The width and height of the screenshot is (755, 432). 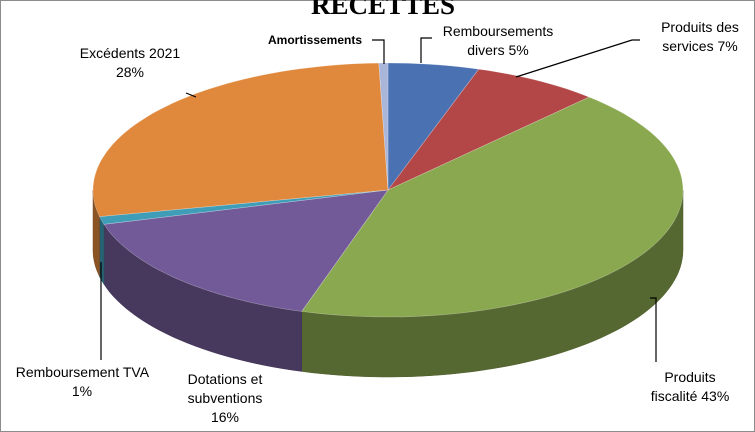 I want to click on data-label: Remboursements divers 5%, so click(x=498, y=41).